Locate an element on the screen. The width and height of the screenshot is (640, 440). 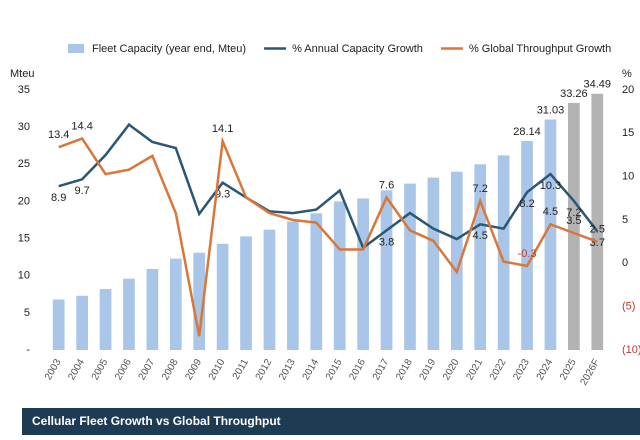
y-tick-label: 35 is located at coordinates (24, 90).